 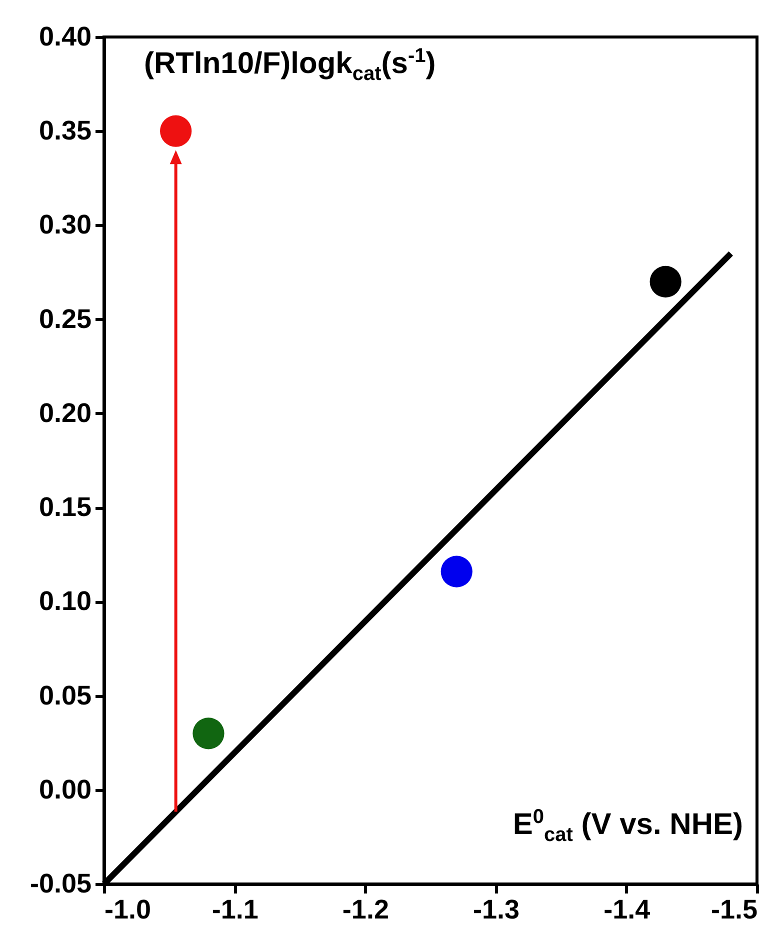 What do you see at coordinates (65, 789) in the screenshot?
I see `y-tick-label: 0.00` at bounding box center [65, 789].